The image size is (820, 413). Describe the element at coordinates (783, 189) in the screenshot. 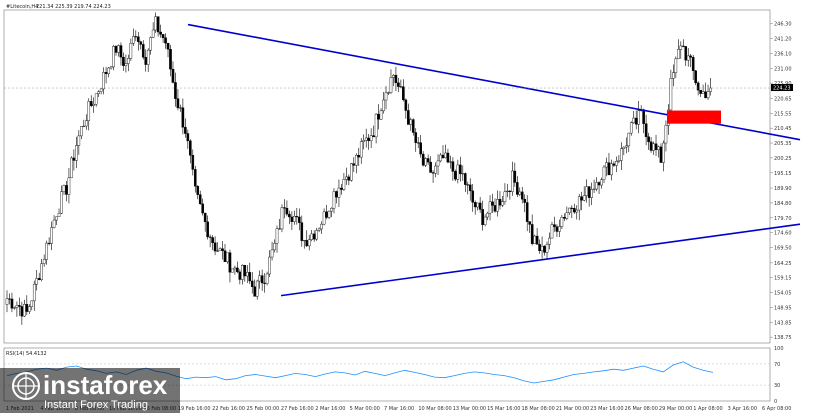

I see `price-tick-label: 189.90` at that location.